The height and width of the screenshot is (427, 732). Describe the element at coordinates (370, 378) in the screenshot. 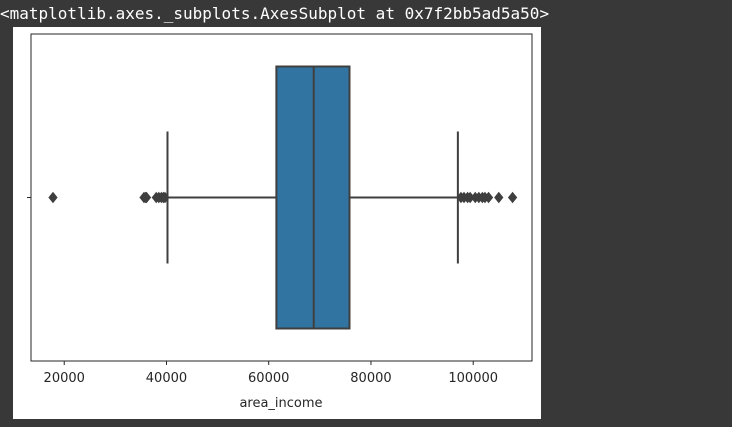

I see `x-tick-label: 80000` at that location.